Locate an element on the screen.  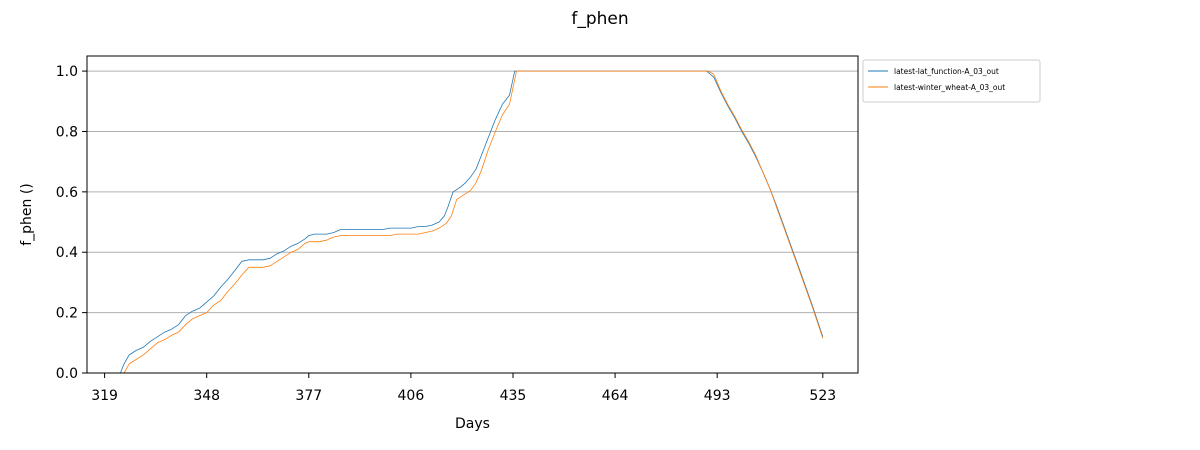
x-tick-label: 464 is located at coordinates (615, 396).